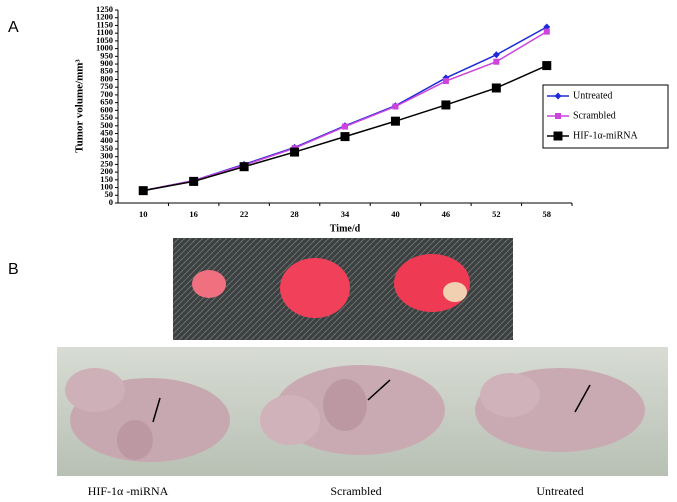 The height and width of the screenshot is (502, 677). Describe the element at coordinates (143, 214) in the screenshot. I see `x-tick-label: 10` at that location.